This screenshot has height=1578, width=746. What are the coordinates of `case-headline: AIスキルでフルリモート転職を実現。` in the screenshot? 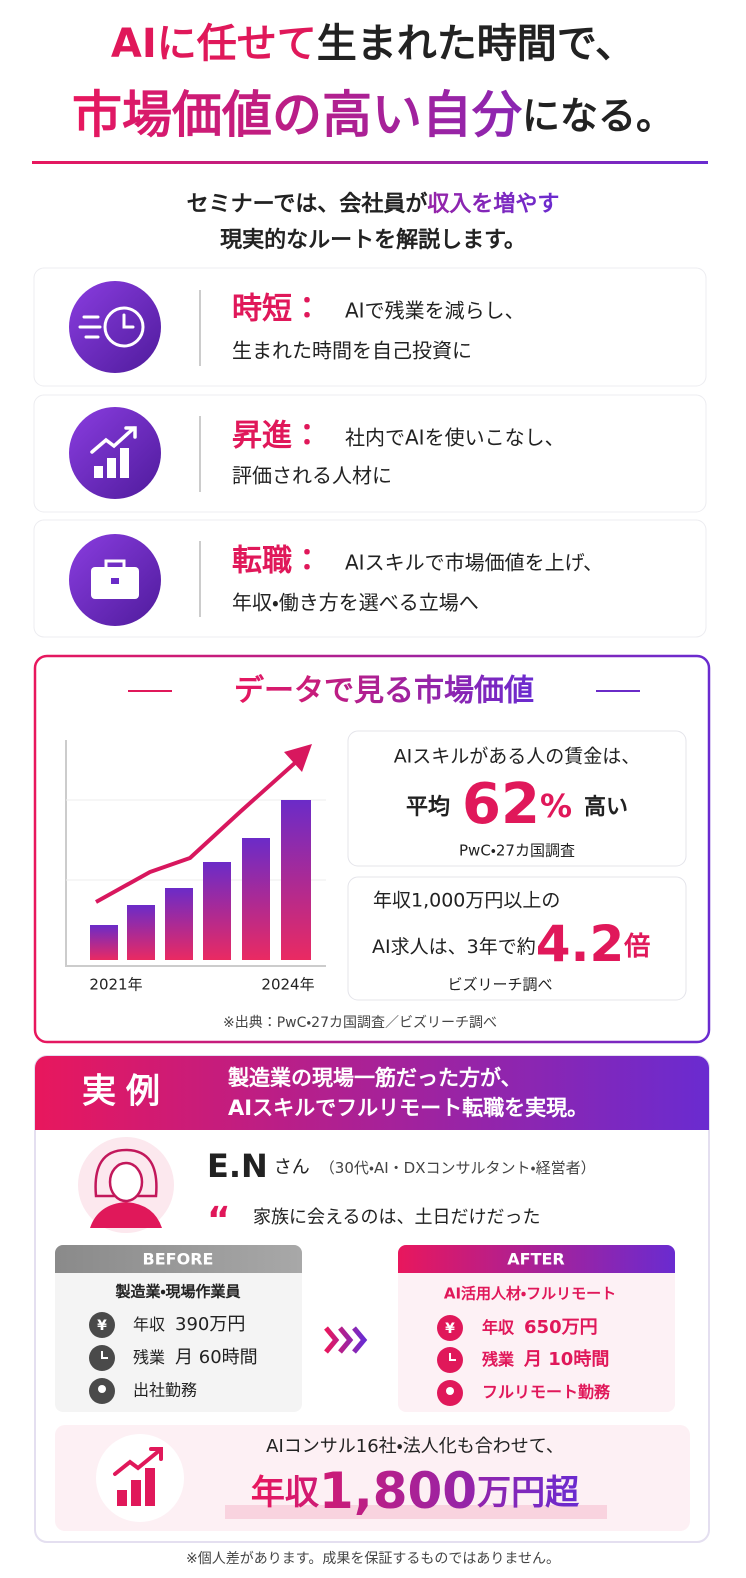 It's located at (408, 1108).